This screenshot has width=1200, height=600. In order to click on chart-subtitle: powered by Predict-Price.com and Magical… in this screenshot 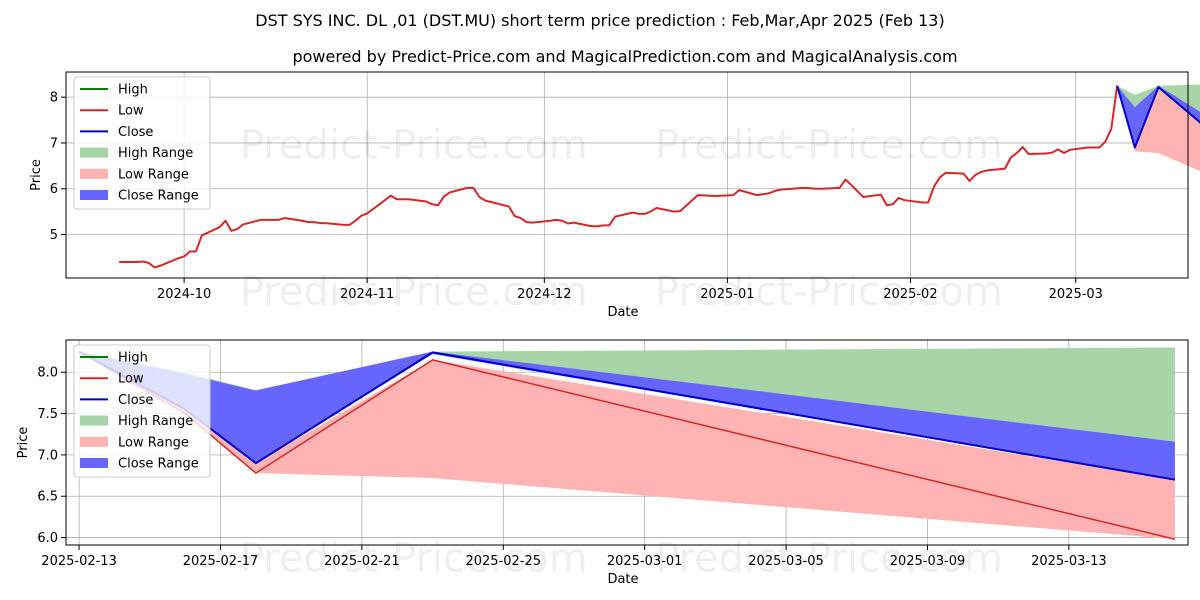, I will do `click(624, 56)`.